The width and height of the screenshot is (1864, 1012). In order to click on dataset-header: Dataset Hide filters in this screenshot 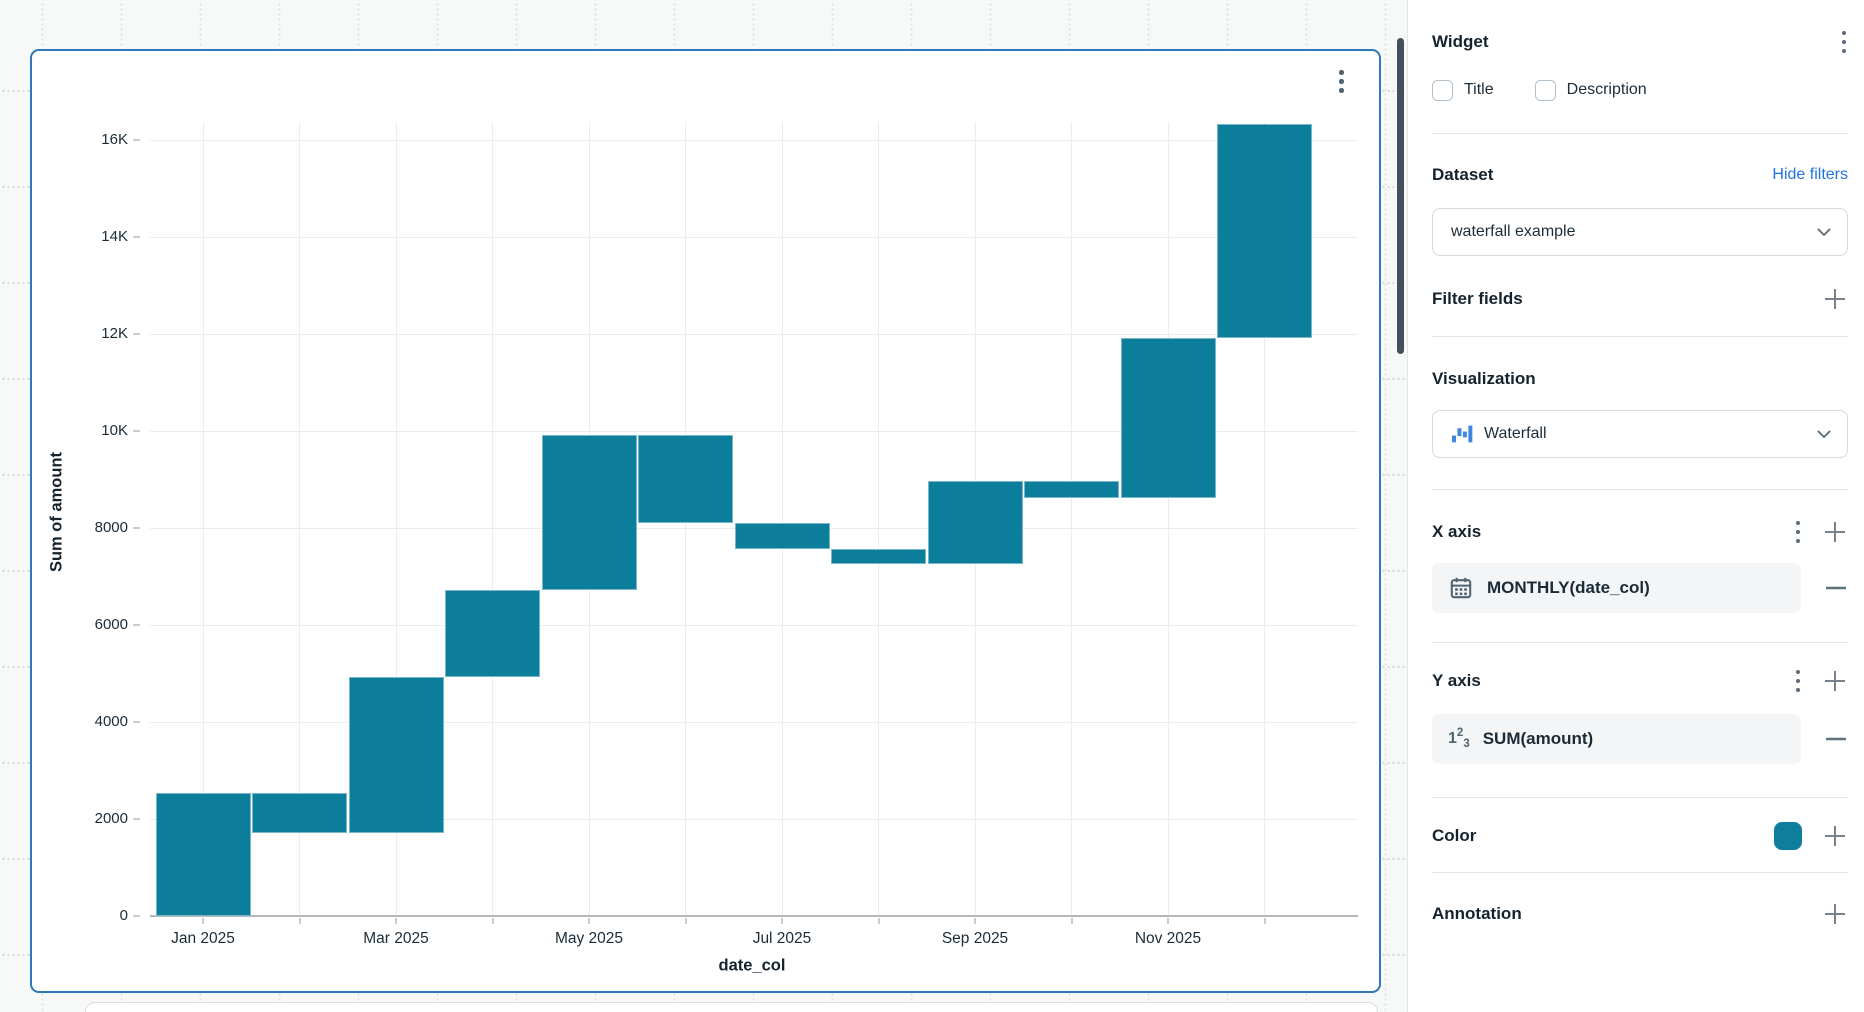, I will do `click(1640, 175)`.